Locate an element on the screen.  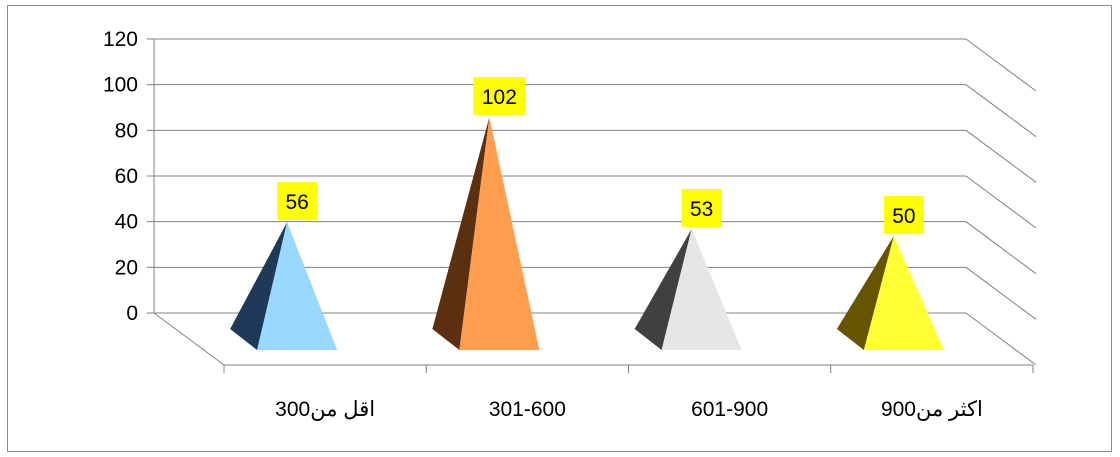
data-label: 53 is located at coordinates (701, 209).